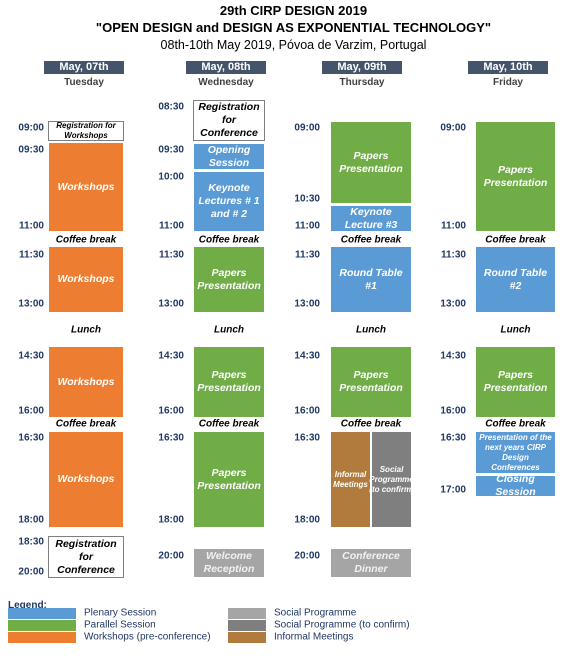 The height and width of the screenshot is (660, 587). I want to click on session: Informal Meetings, so click(350, 479).